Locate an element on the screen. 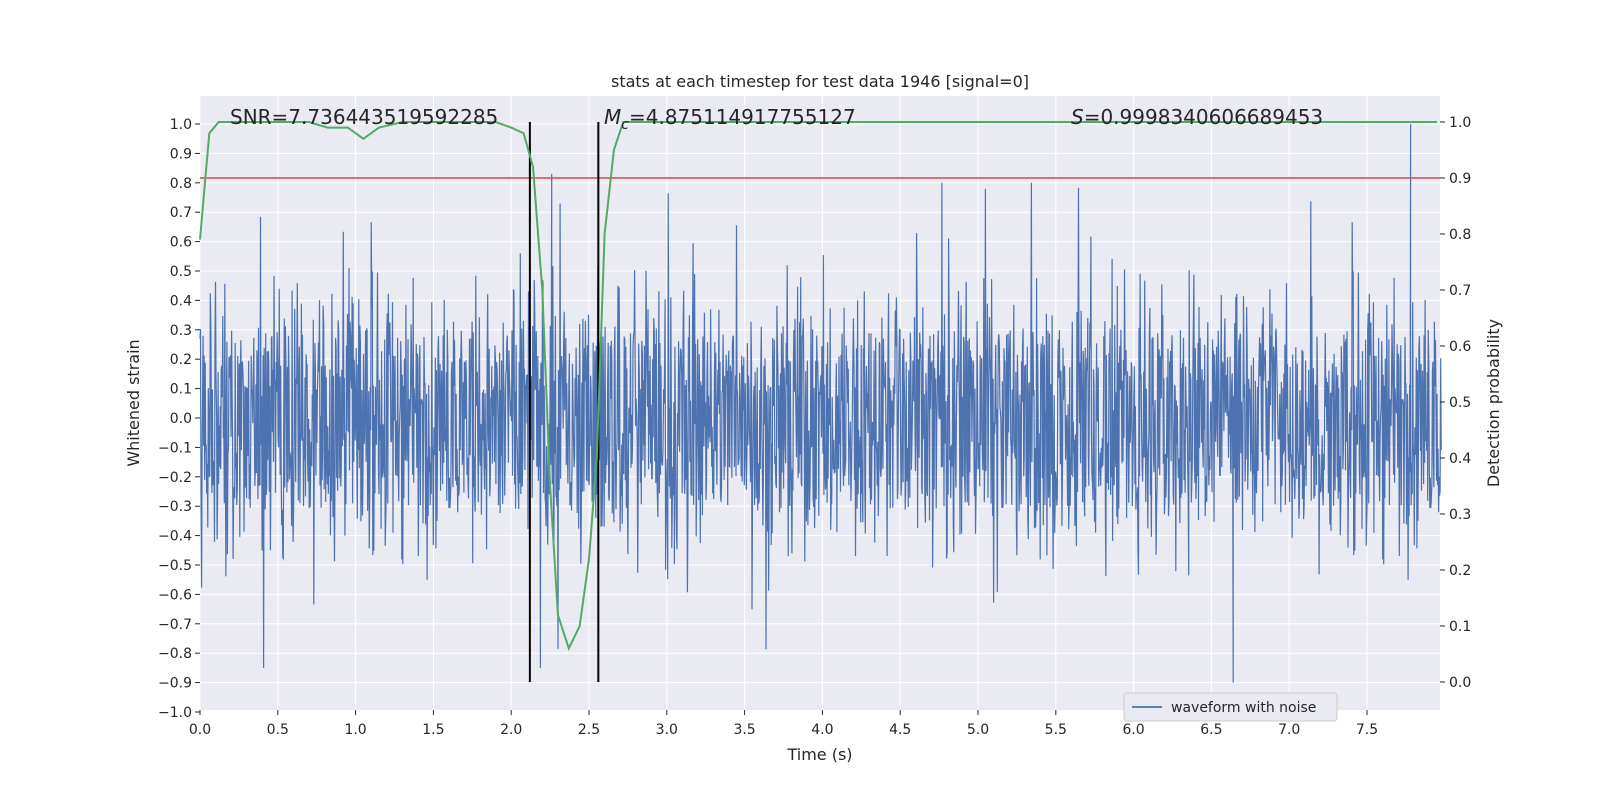 This screenshot has height=800, width=1600. y2-tick-label: 0.8 is located at coordinates (1460, 235).